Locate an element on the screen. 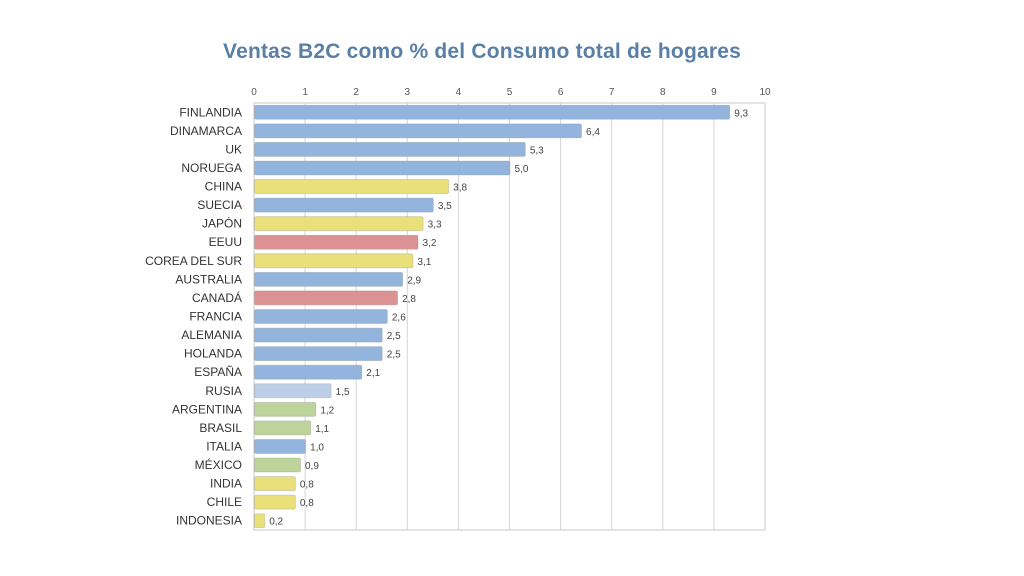 The width and height of the screenshot is (1024, 576). data-label: 3,8 is located at coordinates (460, 188).